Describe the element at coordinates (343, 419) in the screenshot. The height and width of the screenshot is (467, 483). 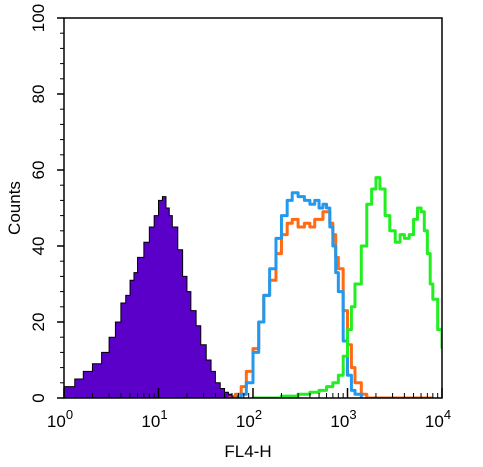
I see `x-tick-label: 10³` at that location.